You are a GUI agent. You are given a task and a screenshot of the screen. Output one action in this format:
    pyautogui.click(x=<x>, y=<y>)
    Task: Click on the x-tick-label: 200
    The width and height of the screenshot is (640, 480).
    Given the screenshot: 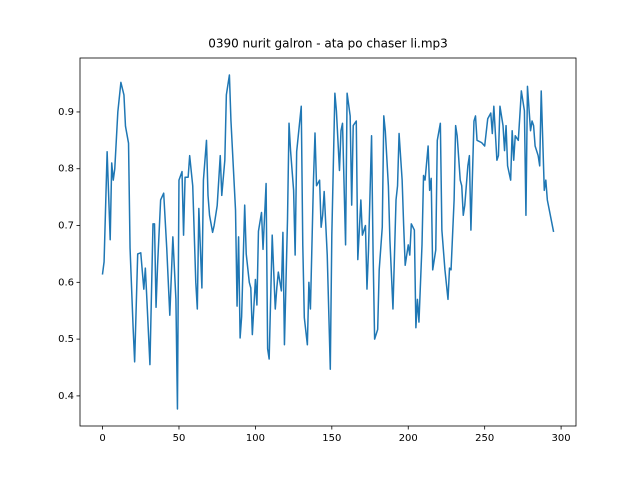 What is the action you would take?
    pyautogui.click(x=408, y=438)
    